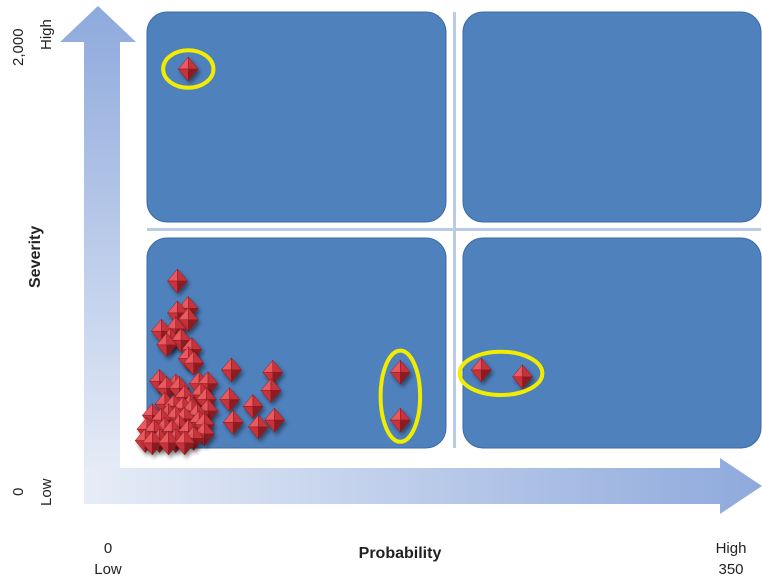  Describe the element at coordinates (108, 569) in the screenshot. I see `x-min-word-label: Low` at that location.